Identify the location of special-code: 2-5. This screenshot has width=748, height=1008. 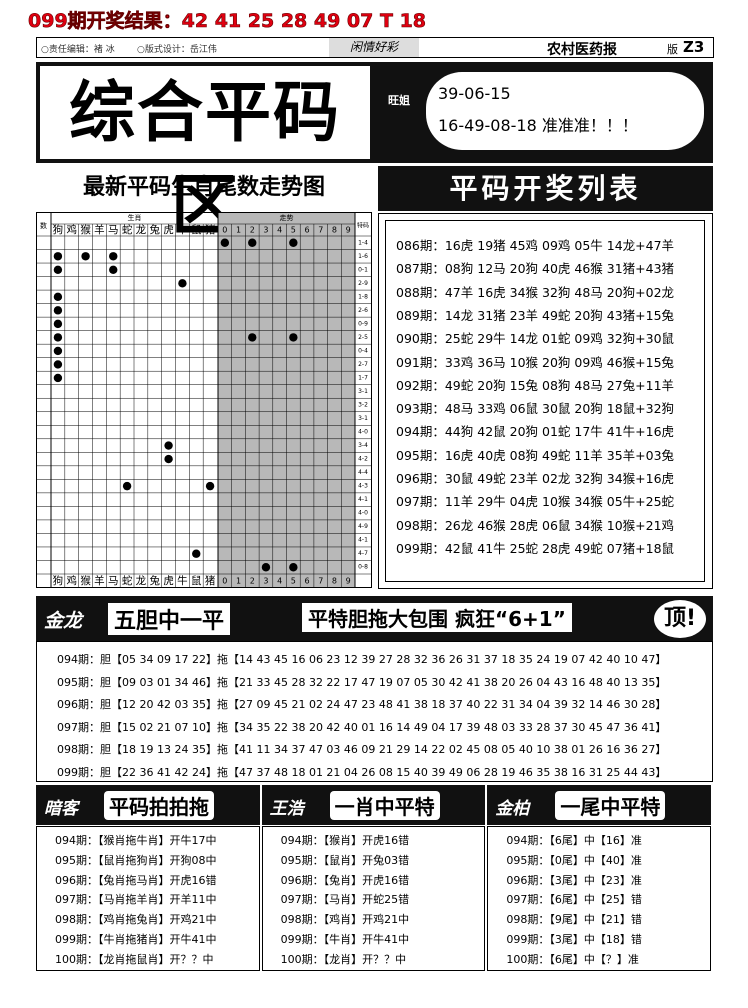
(363, 337).